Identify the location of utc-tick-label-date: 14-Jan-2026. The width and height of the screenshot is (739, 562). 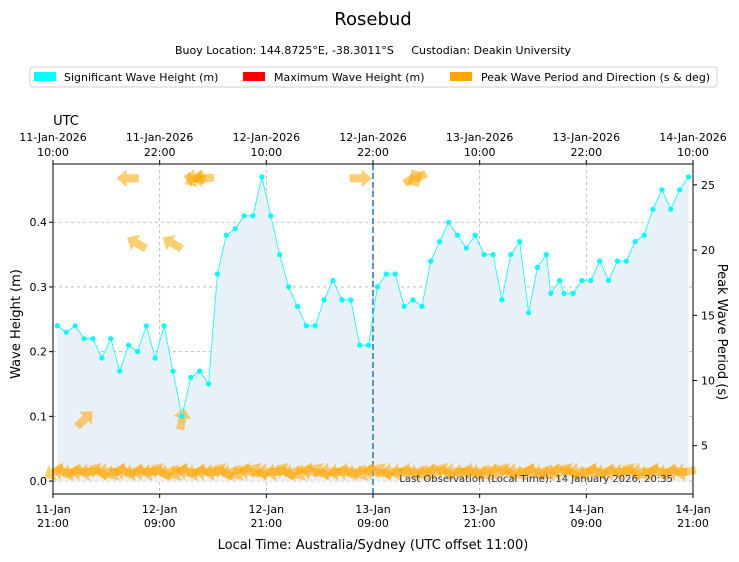
(693, 137).